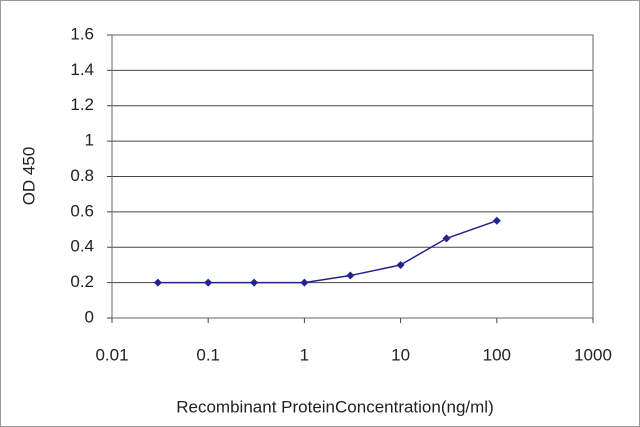 This screenshot has width=640, height=427. I want to click on y-tick-label: 1.4, so click(82, 69).